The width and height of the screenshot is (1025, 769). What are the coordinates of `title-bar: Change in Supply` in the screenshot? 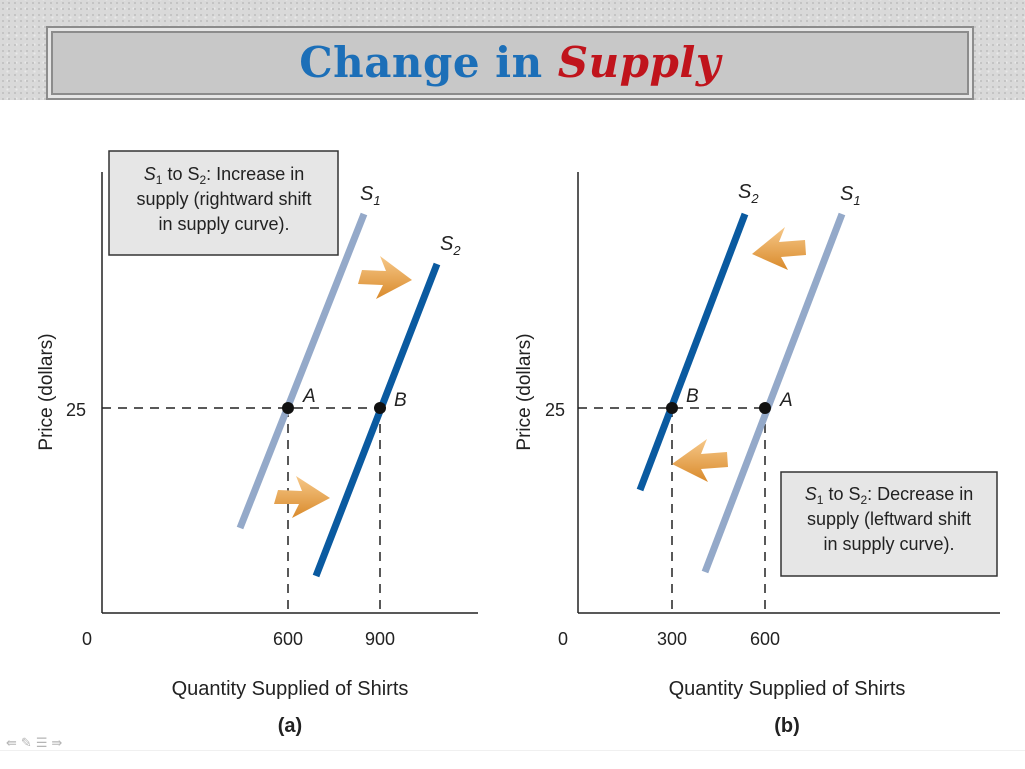 It's located at (510, 63).